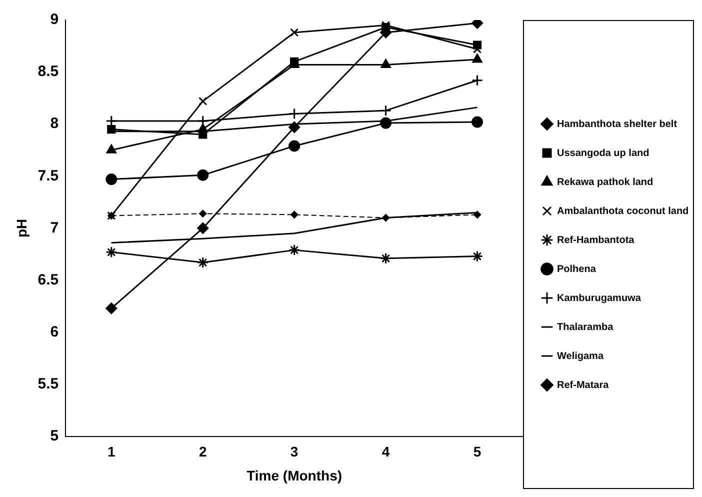 Image resolution: width=702 pixels, height=497 pixels. Describe the element at coordinates (617, 124) in the screenshot. I see `legend-label: Hambanthota shelter belt` at that location.